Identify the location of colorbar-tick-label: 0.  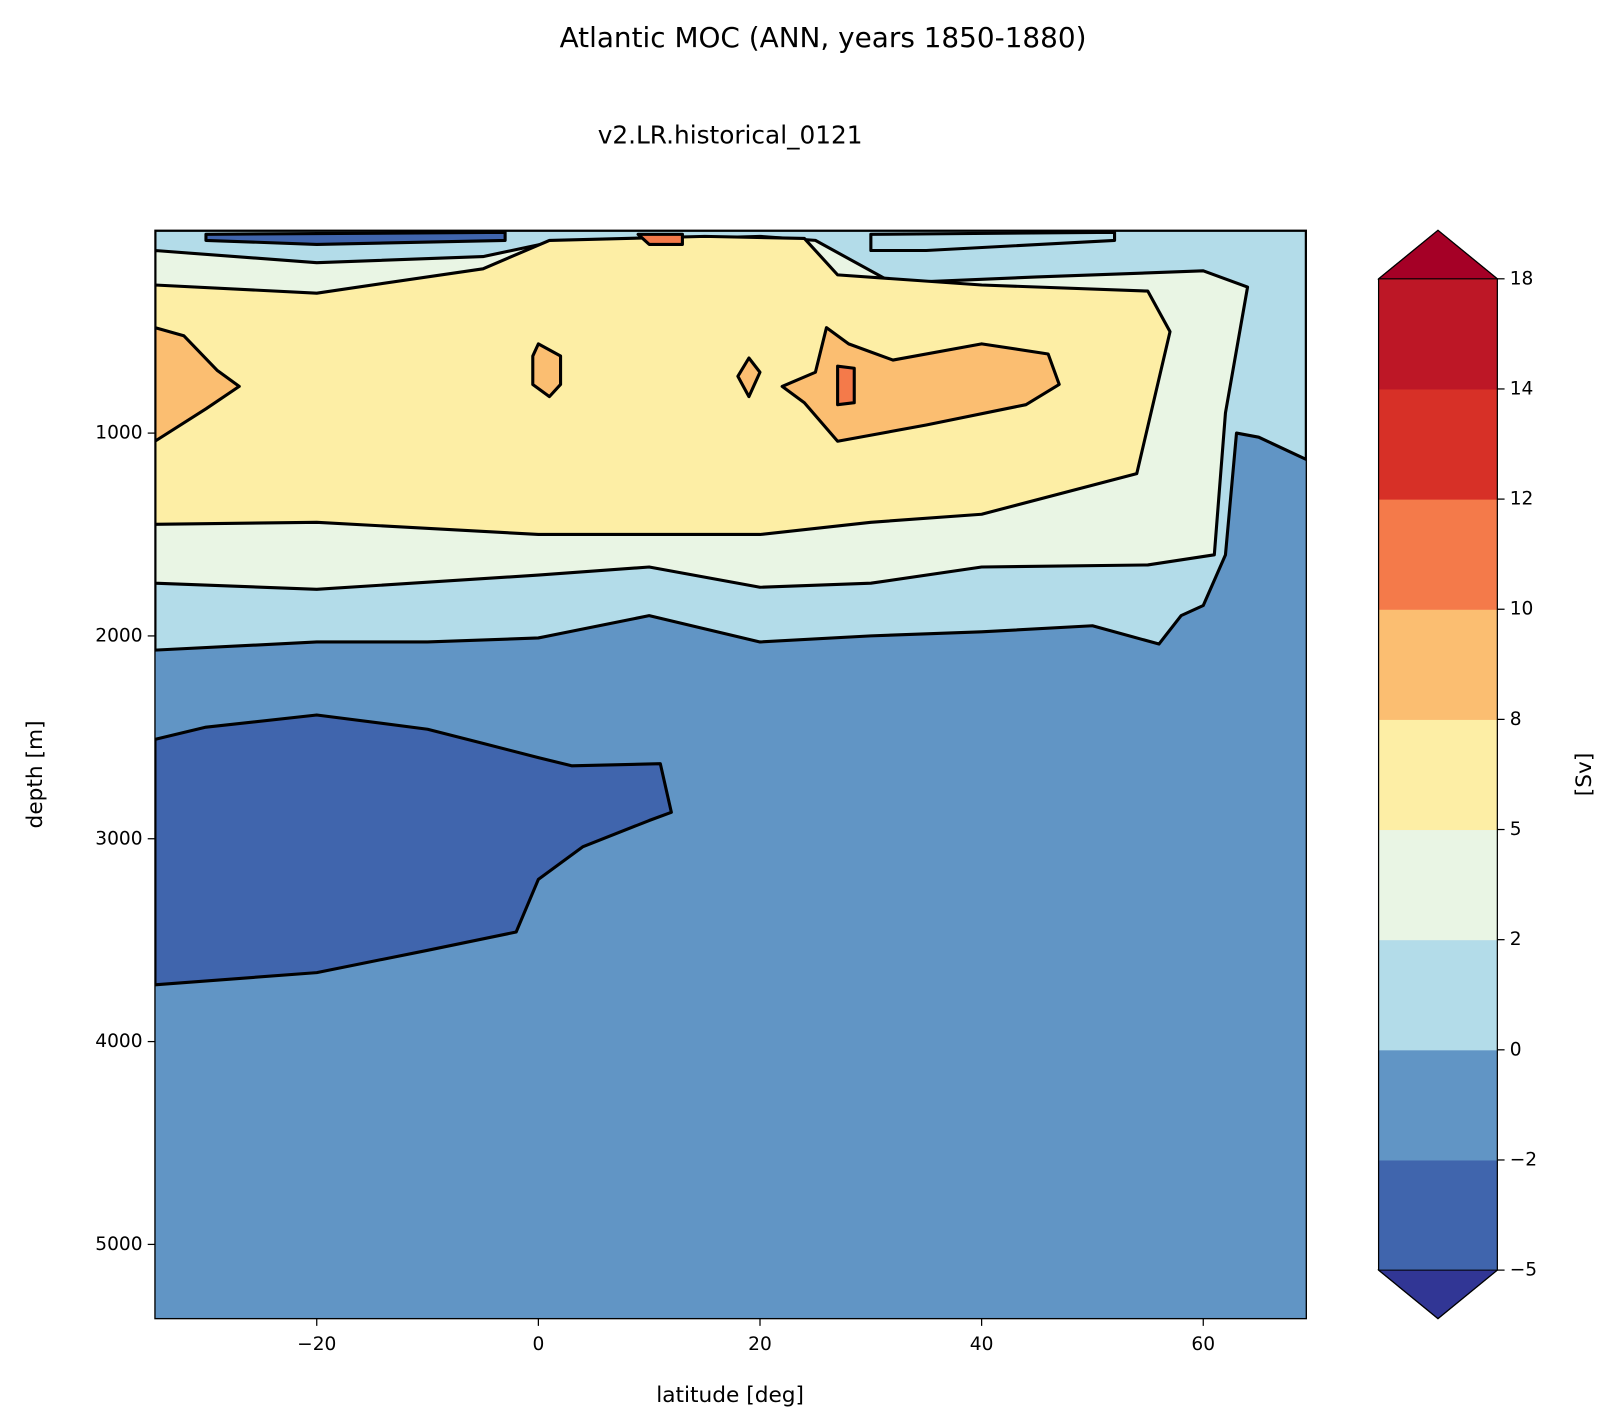
(1516, 1049).